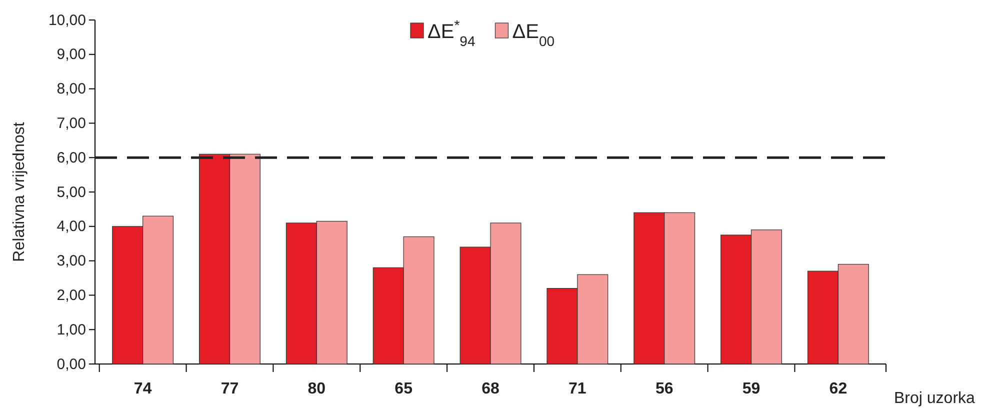 Image resolution: width=996 pixels, height=414 pixels. I want to click on y-tick-label: 6,00, so click(71, 157).